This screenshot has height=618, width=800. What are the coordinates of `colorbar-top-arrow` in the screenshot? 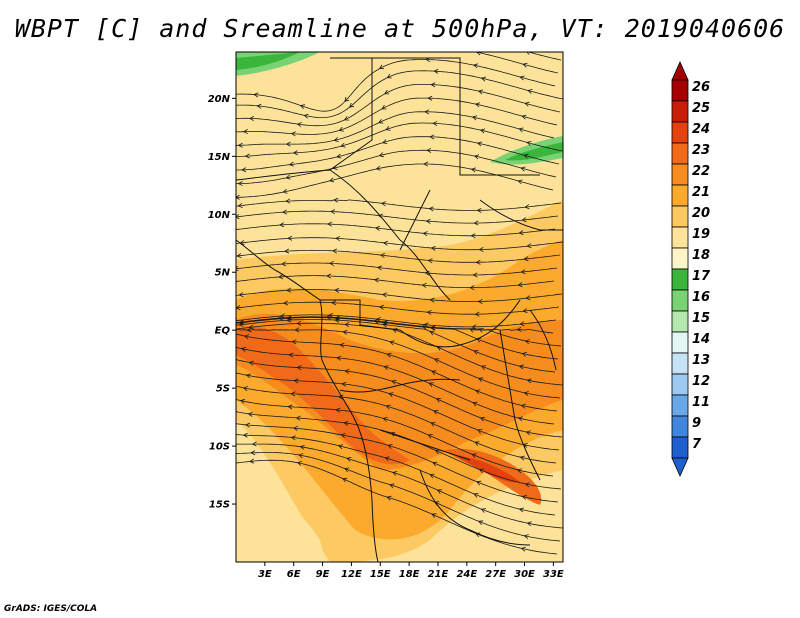 It's located at (680, 71).